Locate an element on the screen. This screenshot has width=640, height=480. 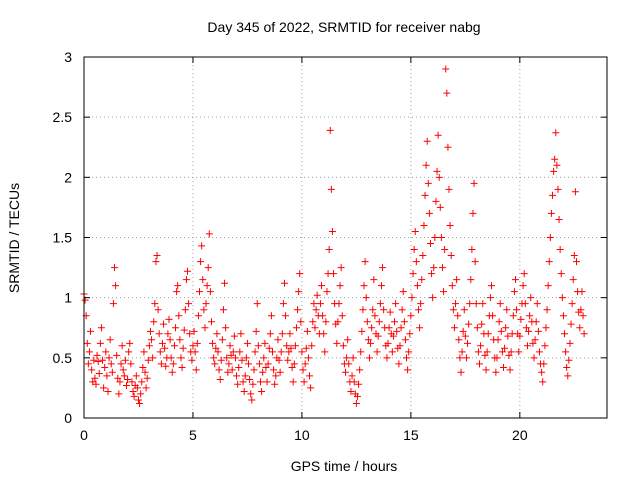
y-tick-label: 0.5 is located at coordinates (63, 358).